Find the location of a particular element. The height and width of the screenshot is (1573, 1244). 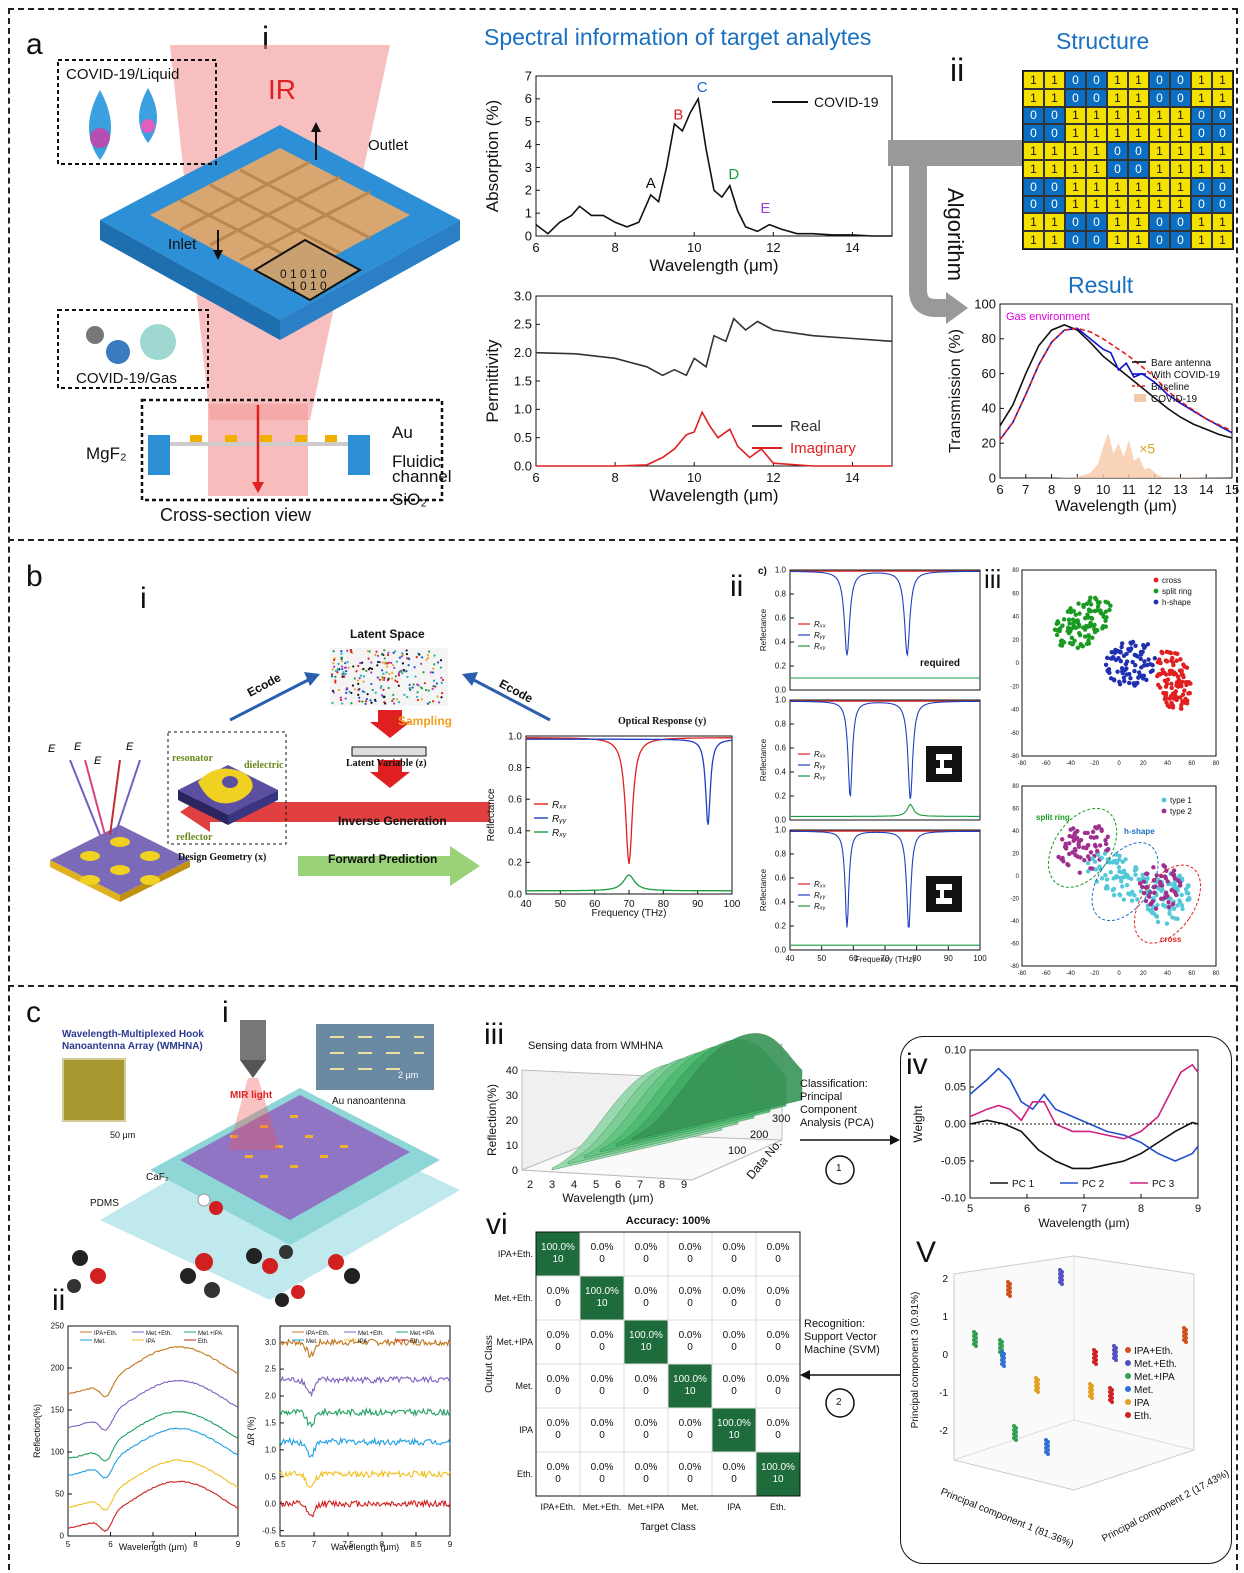

y-tick-label: 20 is located at coordinates (989, 443).